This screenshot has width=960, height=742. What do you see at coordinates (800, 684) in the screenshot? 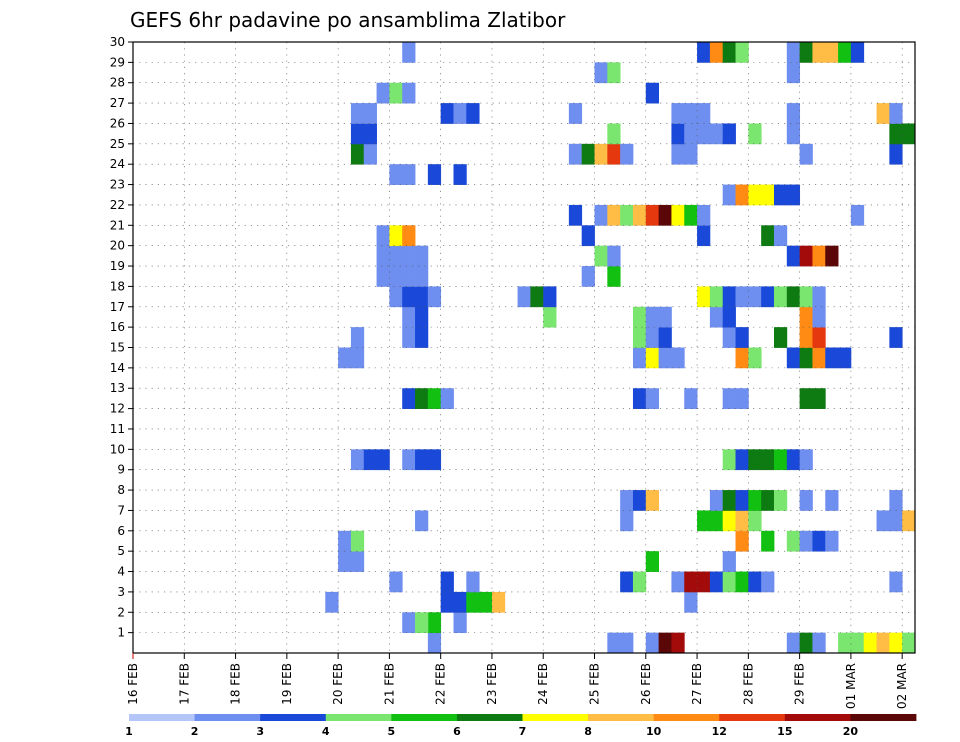
I see `x-tick-label: 29 FEB` at bounding box center [800, 684].